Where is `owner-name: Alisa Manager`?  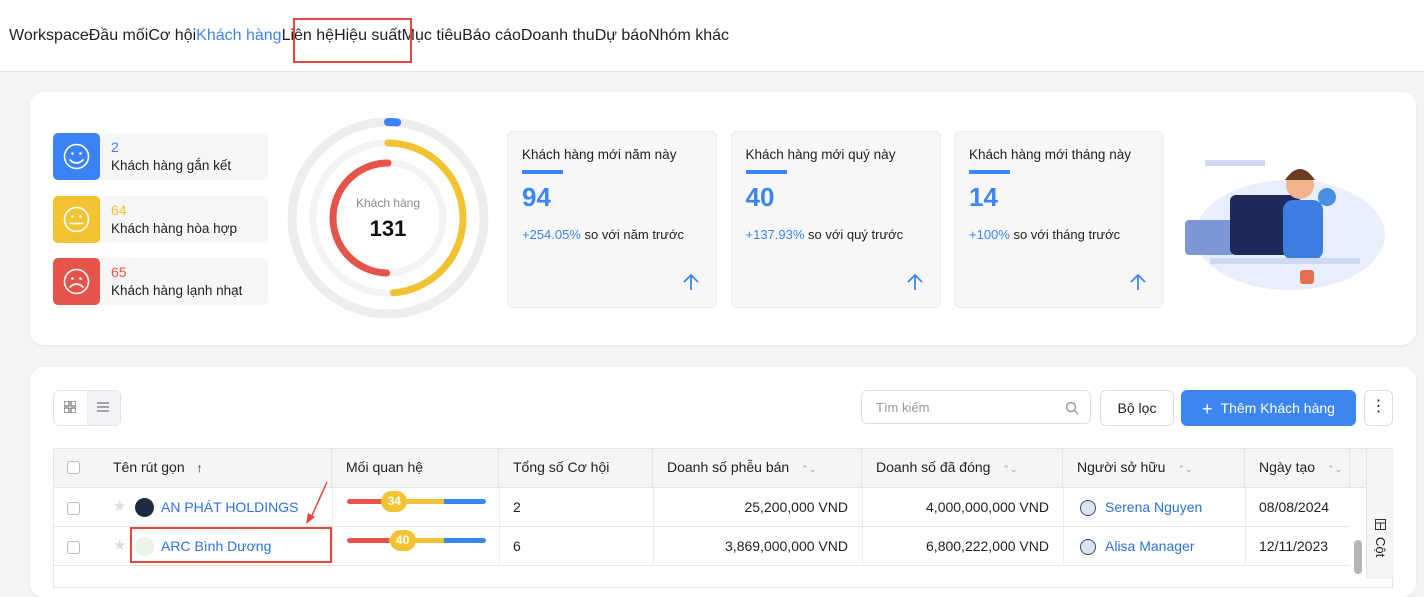 owner-name: Alisa Manager is located at coordinates (1150, 546).